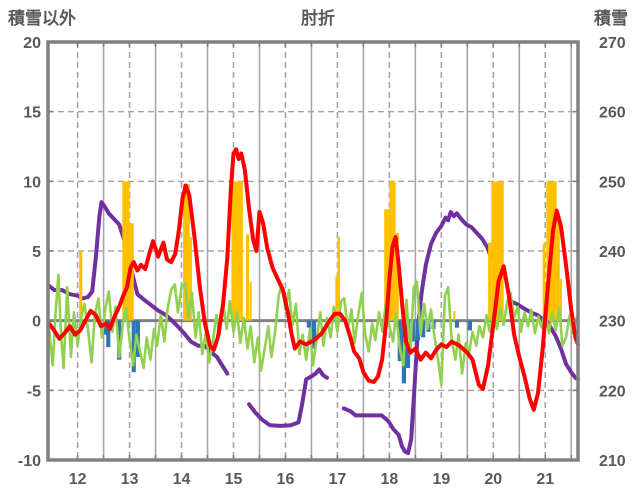 This screenshot has height=501, width=636. What do you see at coordinates (612, 391) in the screenshot?
I see `y-right-tick-label: 220` at bounding box center [612, 391].